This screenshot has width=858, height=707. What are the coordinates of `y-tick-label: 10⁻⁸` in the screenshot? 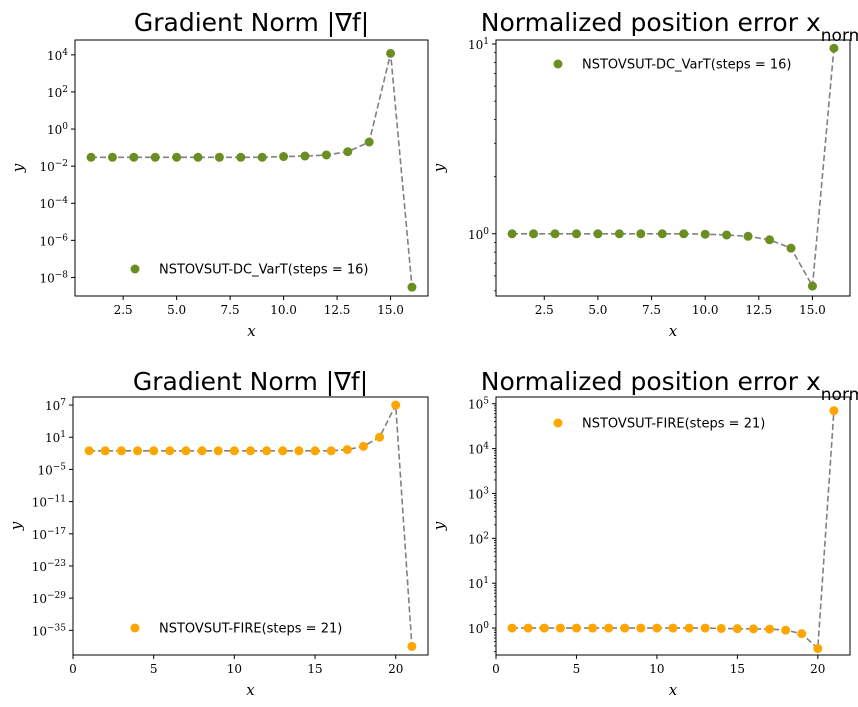 It's located at (53, 277).